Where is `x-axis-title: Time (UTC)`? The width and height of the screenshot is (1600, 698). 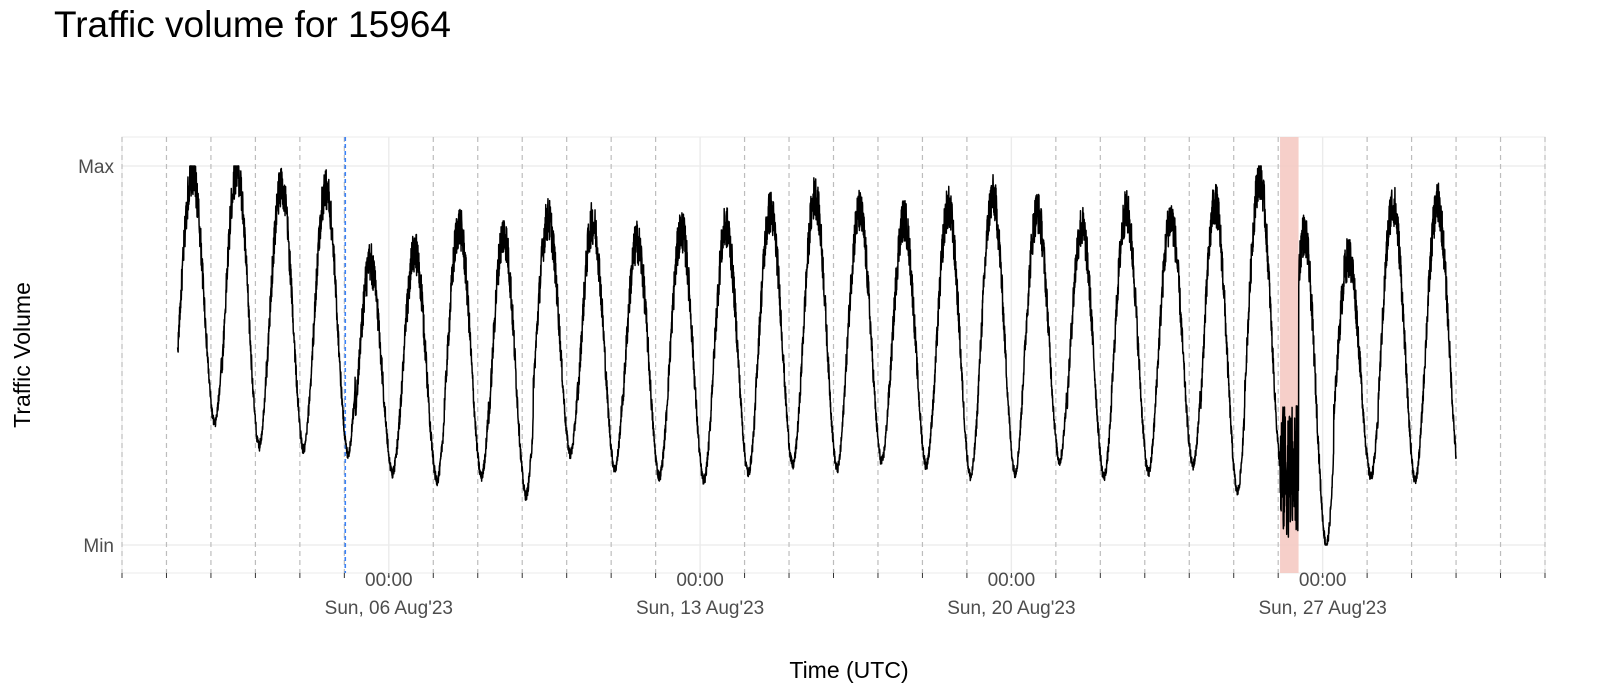
x-axis-title: Time (UTC) is located at coordinates (848, 670).